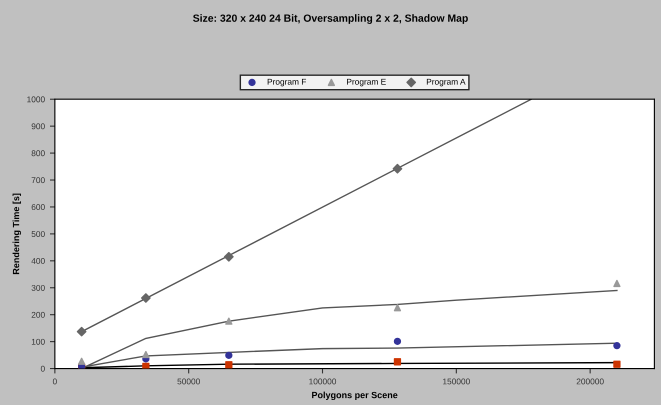 The height and width of the screenshot is (405, 661). What do you see at coordinates (17, 234) in the screenshot?
I see `y-axis-title: Rendering Time [s]` at bounding box center [17, 234].